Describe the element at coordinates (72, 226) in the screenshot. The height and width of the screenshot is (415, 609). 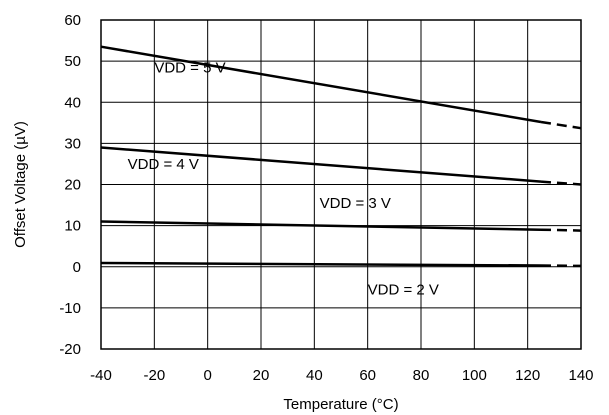
I see `y-tick-label: 10` at that location.